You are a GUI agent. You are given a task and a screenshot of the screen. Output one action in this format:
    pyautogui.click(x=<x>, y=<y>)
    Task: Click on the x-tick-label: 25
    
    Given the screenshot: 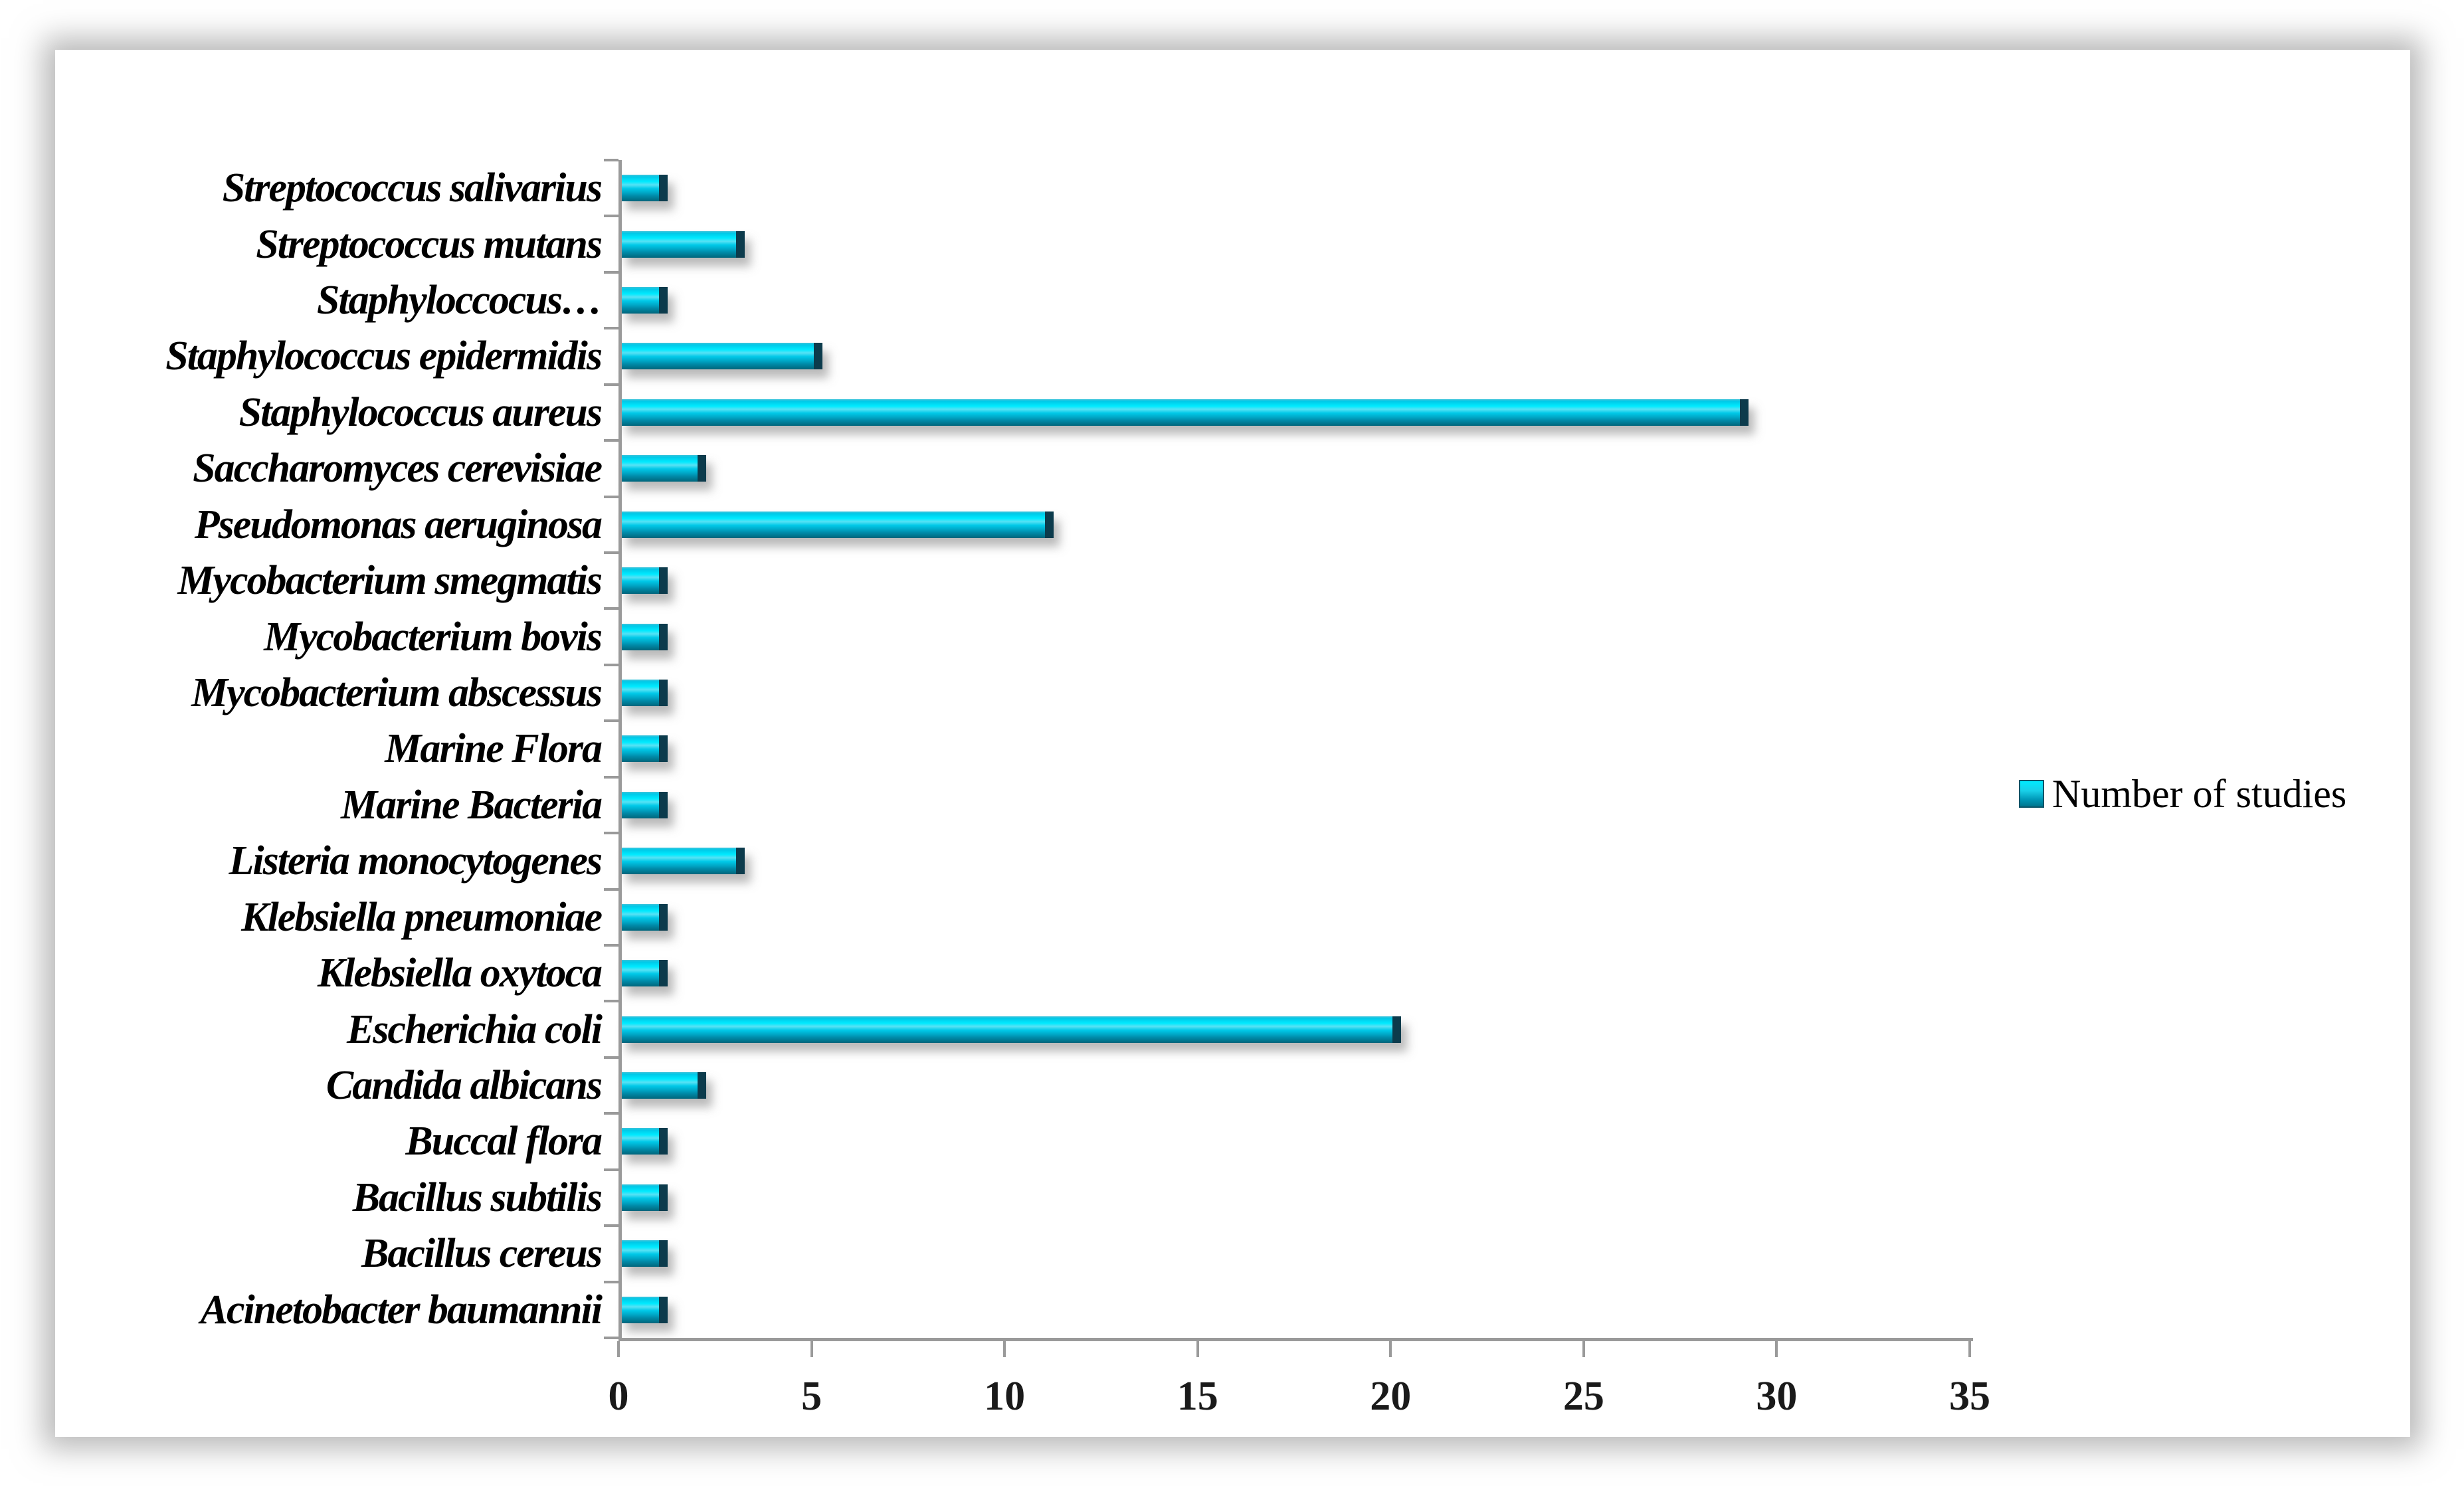 What is the action you would take?
    pyautogui.click(x=1583, y=1397)
    